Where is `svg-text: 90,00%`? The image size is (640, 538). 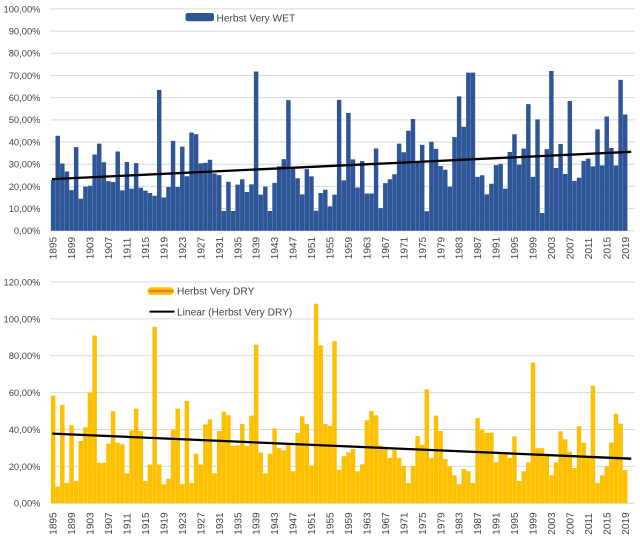 svg-text: 90,00% is located at coordinates (25, 30).